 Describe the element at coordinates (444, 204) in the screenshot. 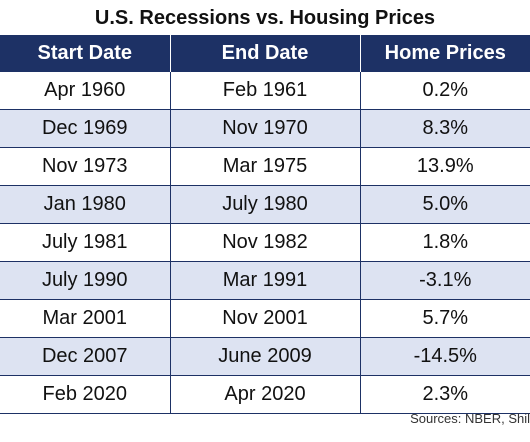

I see `home-prices-cell: 5.0%` at that location.